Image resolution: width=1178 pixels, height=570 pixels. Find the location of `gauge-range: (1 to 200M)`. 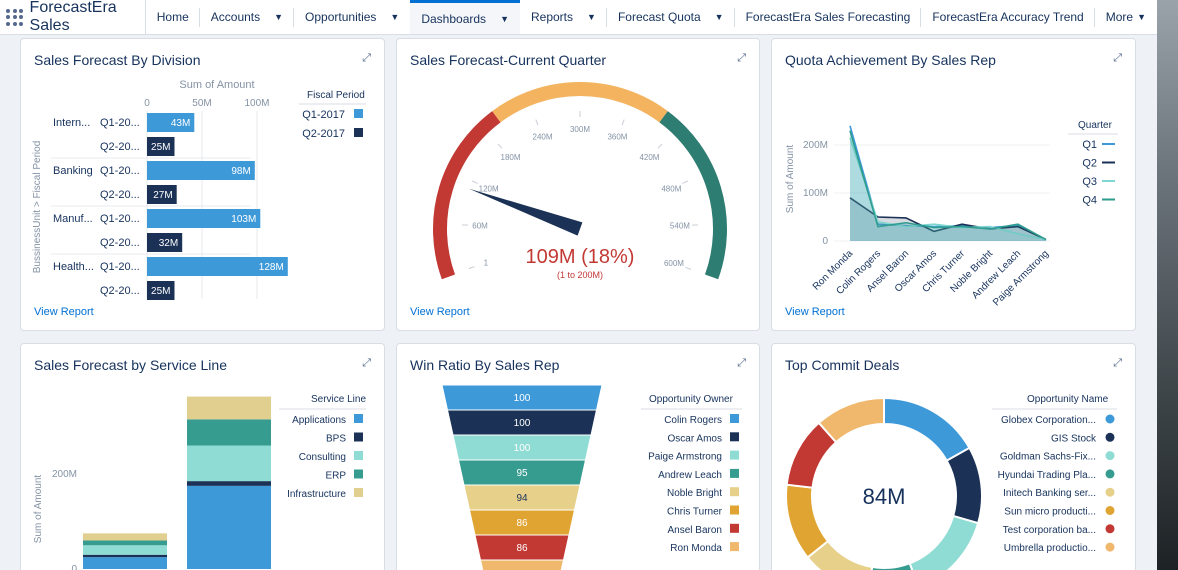

gauge-range: (1 to 200M) is located at coordinates (580, 275).